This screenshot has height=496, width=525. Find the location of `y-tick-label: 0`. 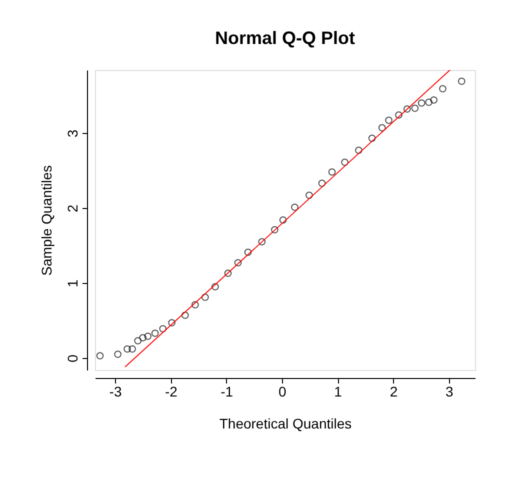

y-tick-label: 0 is located at coordinates (72, 358).